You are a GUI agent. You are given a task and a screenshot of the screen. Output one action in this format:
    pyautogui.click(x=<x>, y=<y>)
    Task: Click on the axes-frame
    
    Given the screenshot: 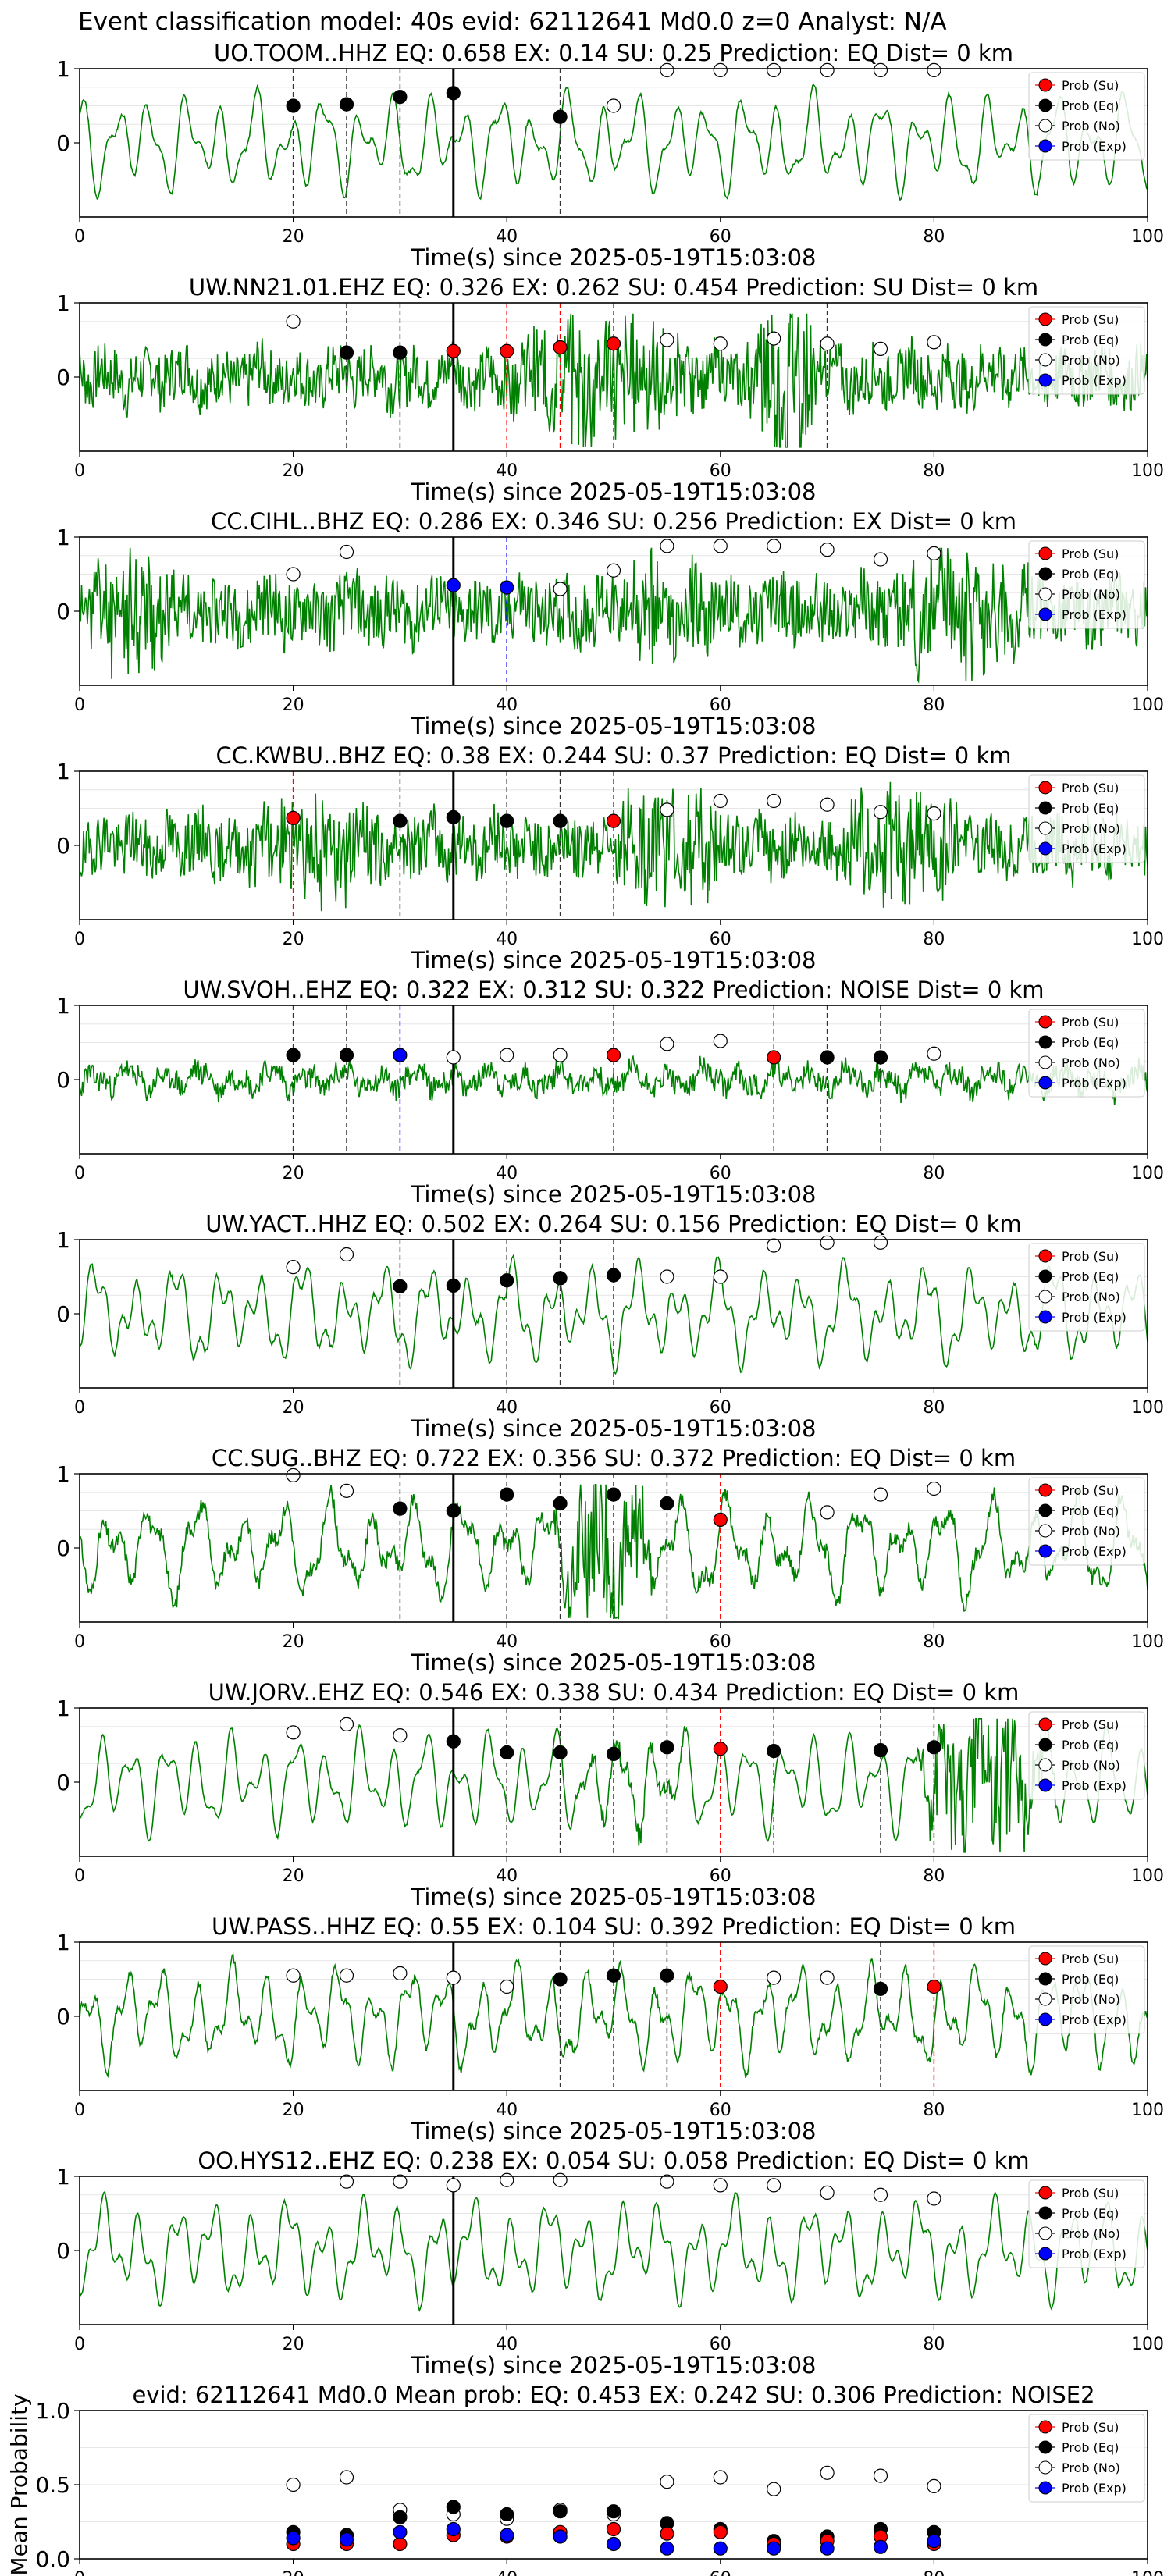 What is the action you would take?
    pyautogui.click(x=613, y=143)
    